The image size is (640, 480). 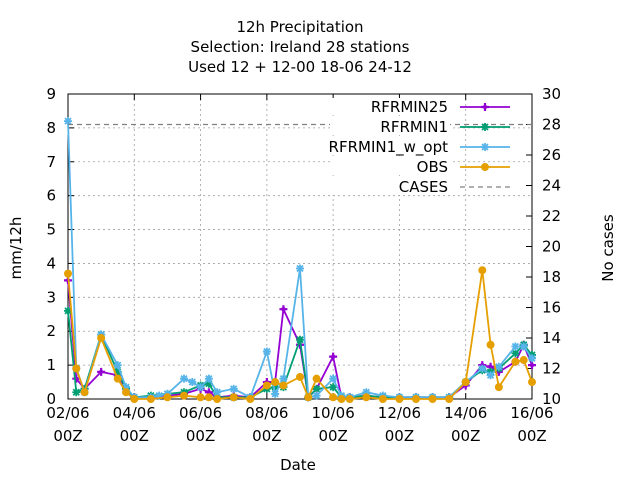 I want to click on title-line-2: Selection: Ireland 28 stations, so click(x=300, y=47).